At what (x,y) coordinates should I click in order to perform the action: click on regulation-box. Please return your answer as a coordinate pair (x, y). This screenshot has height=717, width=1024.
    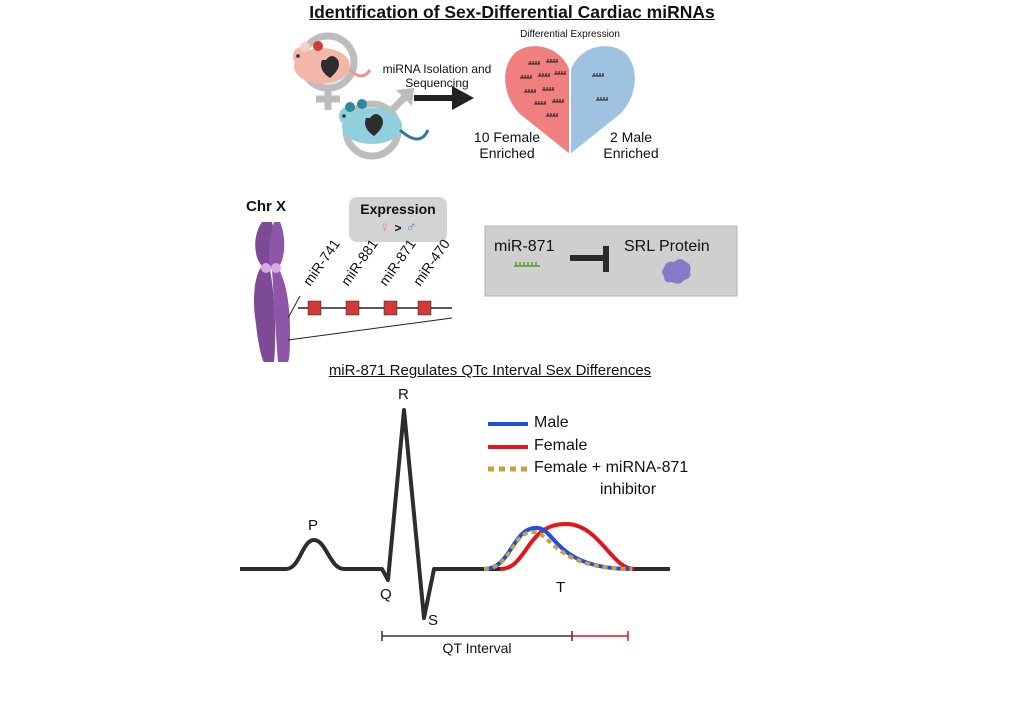
    Looking at the image, I should click on (611, 261).